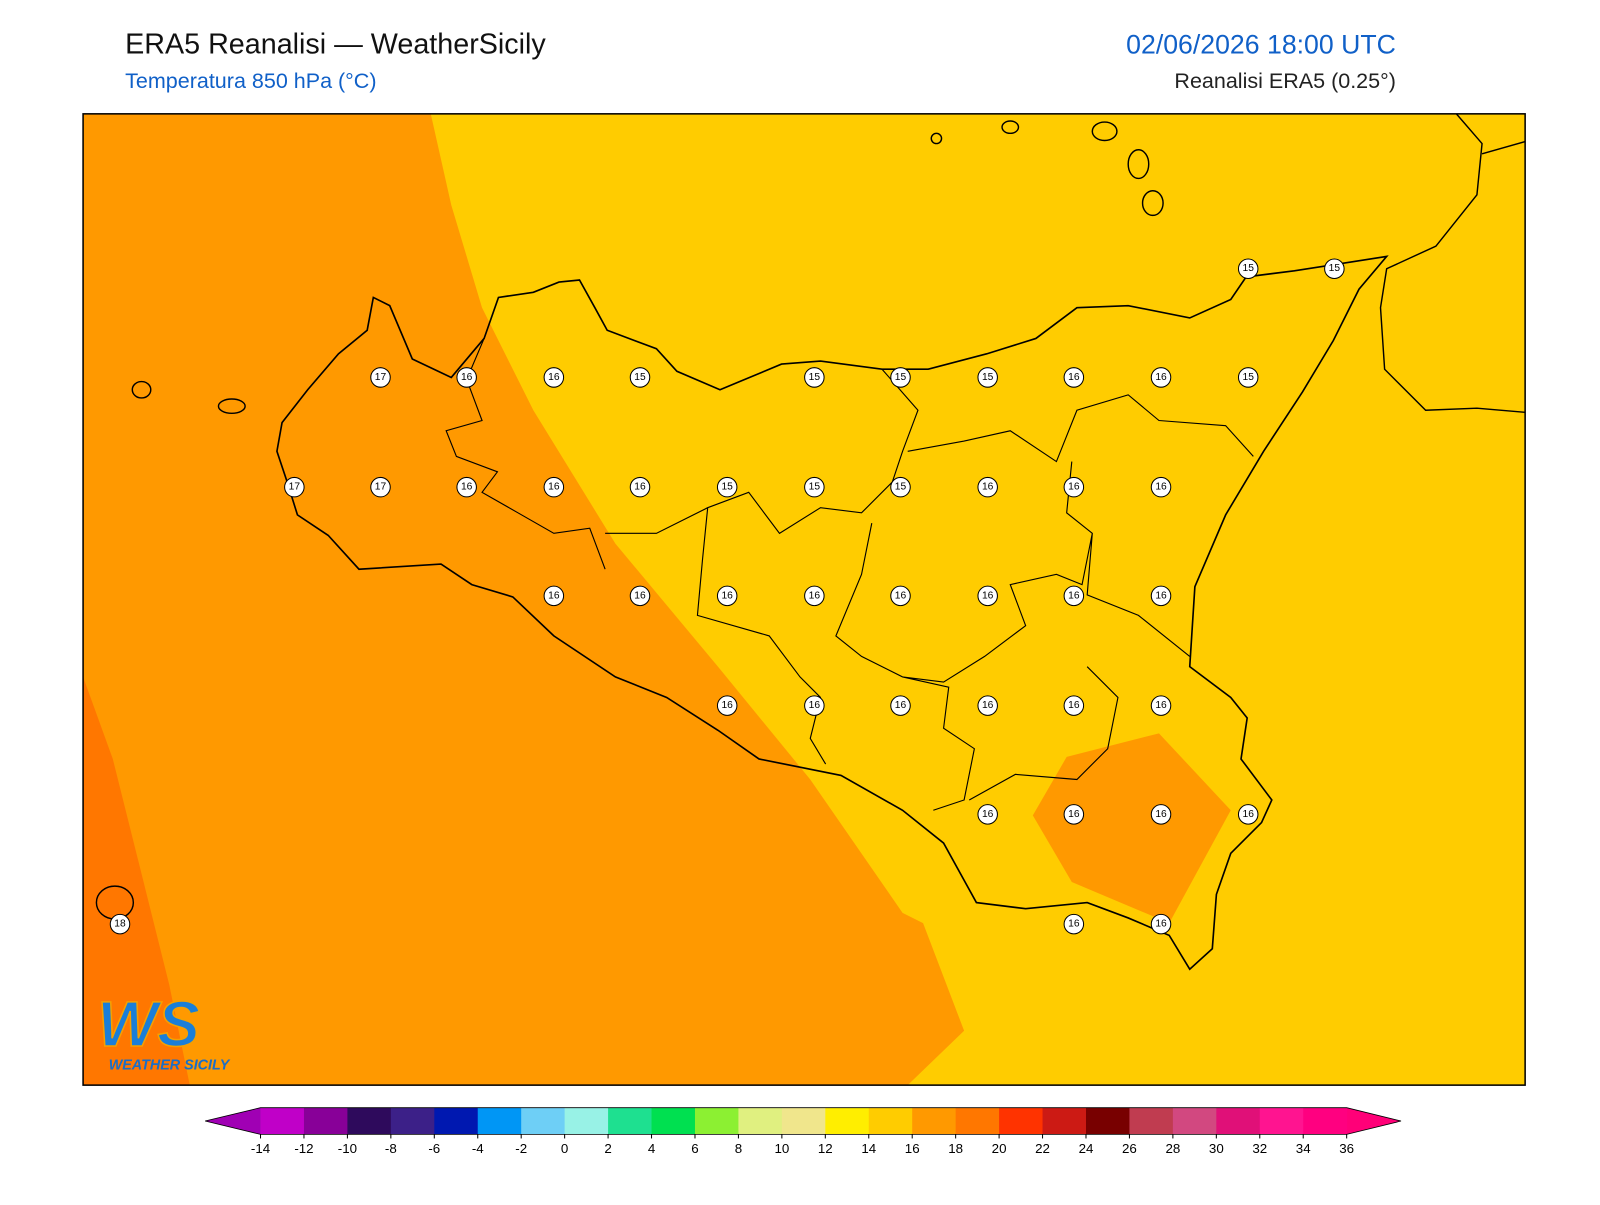  Describe the element at coordinates (170, 1066) in the screenshot. I see `logo-name: WEATHER SICILY` at that location.